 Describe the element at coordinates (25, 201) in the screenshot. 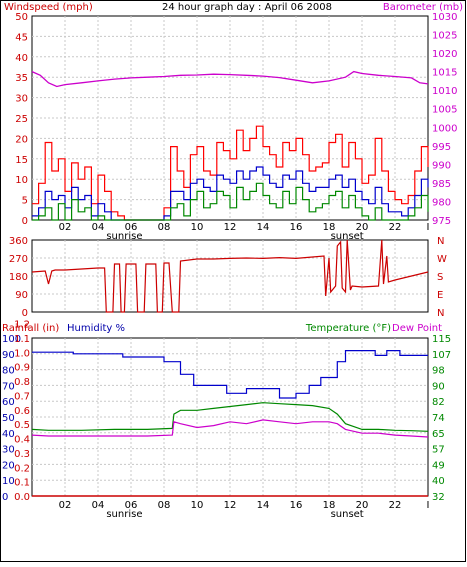

I see `windspeed-tick-label: 5` at that location.